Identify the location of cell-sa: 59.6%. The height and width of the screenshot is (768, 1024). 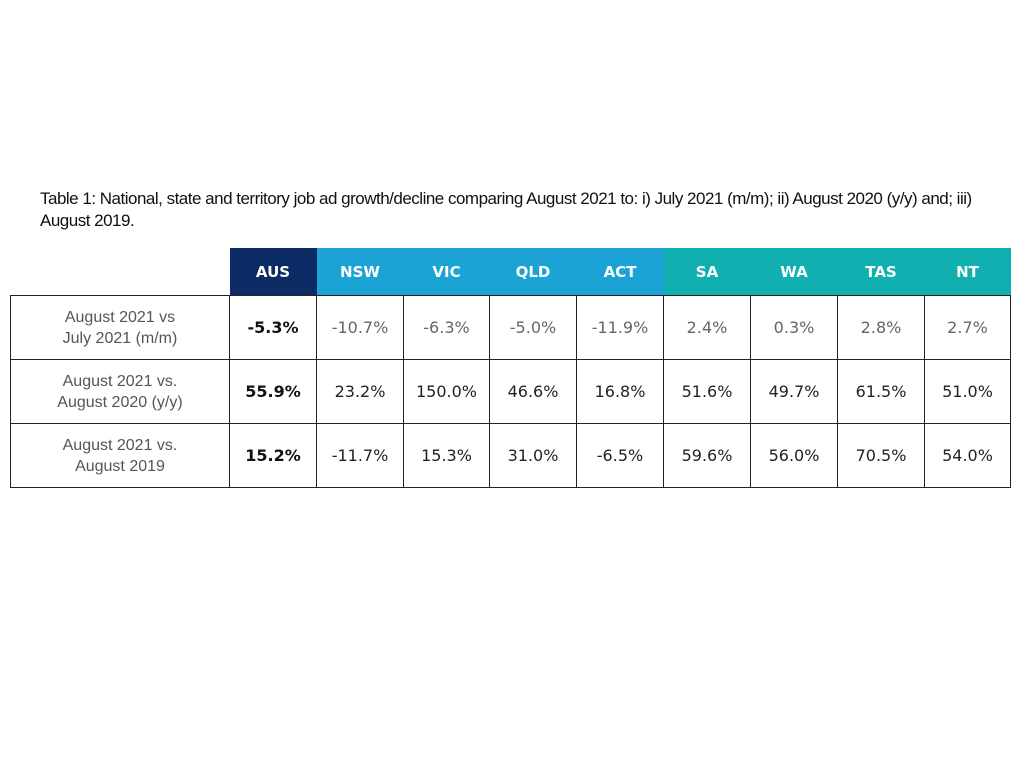
(707, 455).